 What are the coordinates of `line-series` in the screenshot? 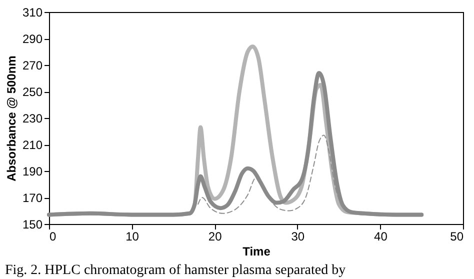 It's located at (271, 174).